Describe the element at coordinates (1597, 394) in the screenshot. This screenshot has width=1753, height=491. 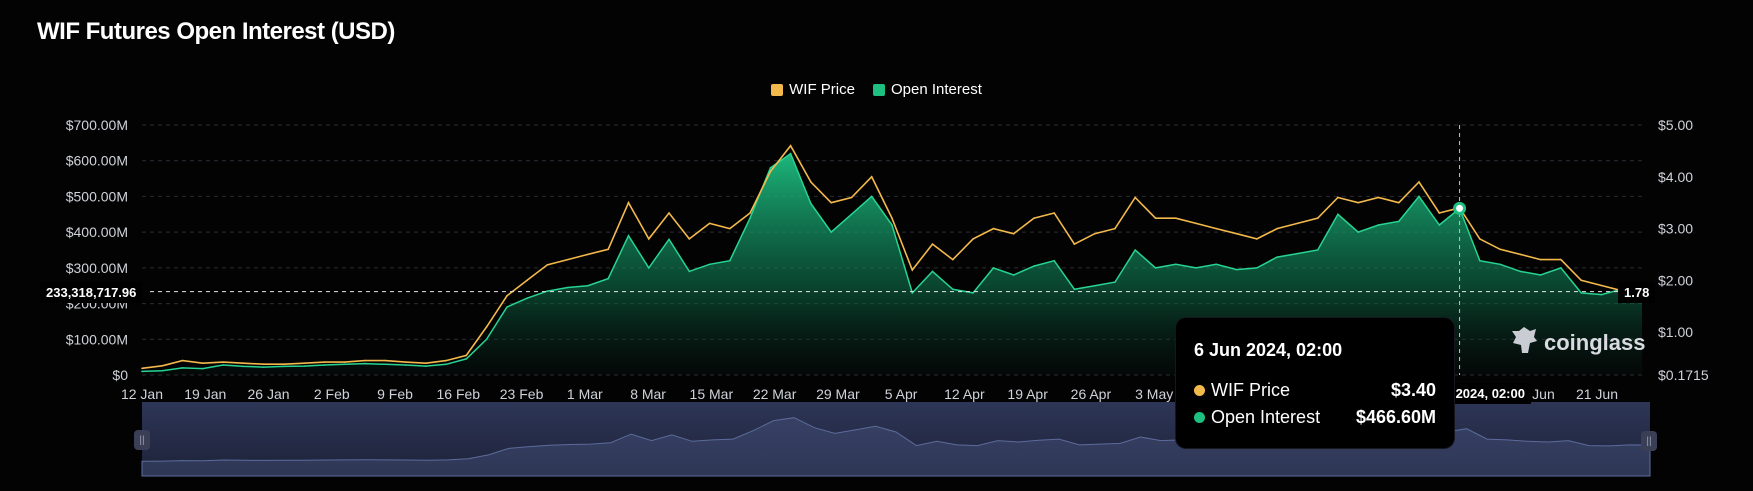
I see `x-tick-label: 21 Jun` at that location.